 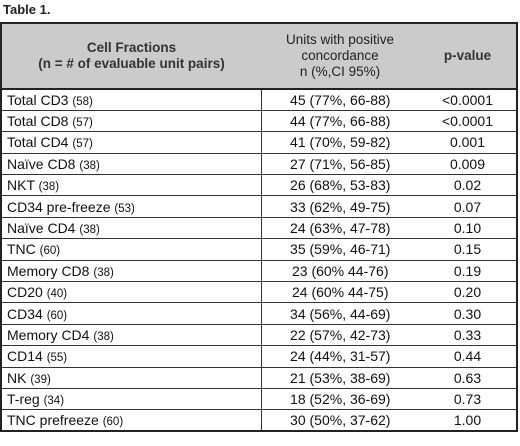 What do you see at coordinates (40, 379) in the screenshot?
I see `fraction-n: (39)` at bounding box center [40, 379].